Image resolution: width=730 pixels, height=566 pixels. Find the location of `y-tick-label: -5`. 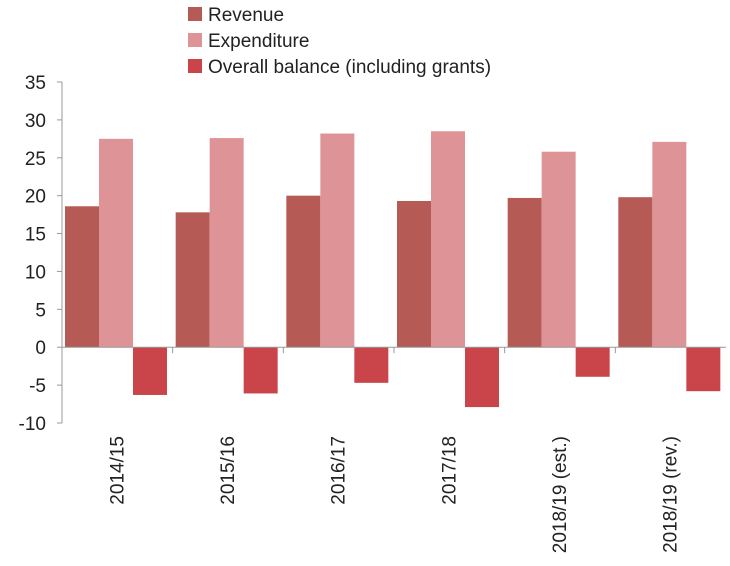

y-tick-label: -5 is located at coordinates (37, 386).